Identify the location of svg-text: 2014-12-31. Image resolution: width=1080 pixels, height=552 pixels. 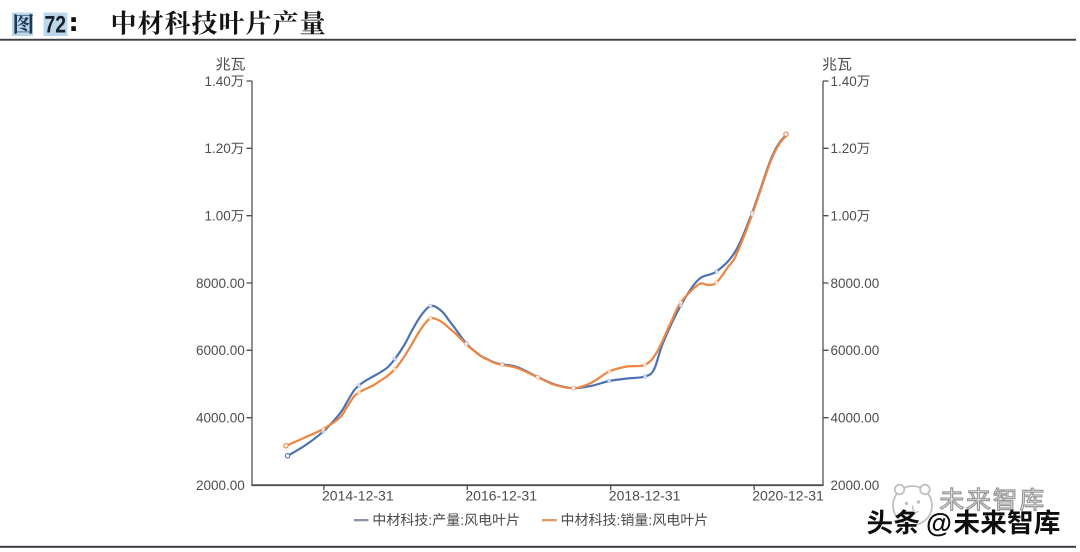
(358, 496).